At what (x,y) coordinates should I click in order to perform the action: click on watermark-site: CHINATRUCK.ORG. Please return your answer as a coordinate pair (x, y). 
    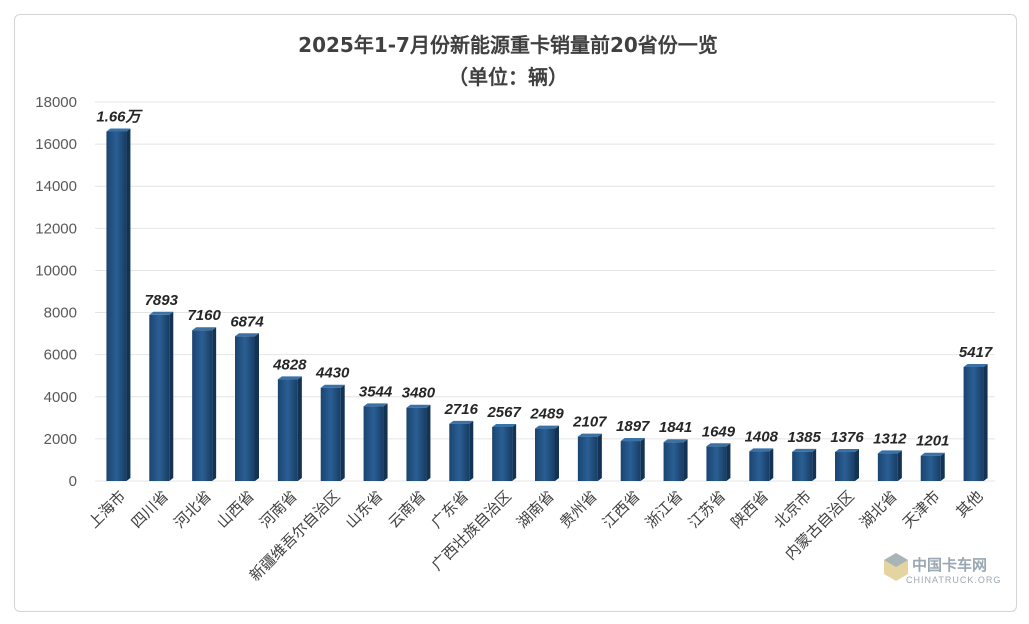
    Looking at the image, I should click on (953, 580).